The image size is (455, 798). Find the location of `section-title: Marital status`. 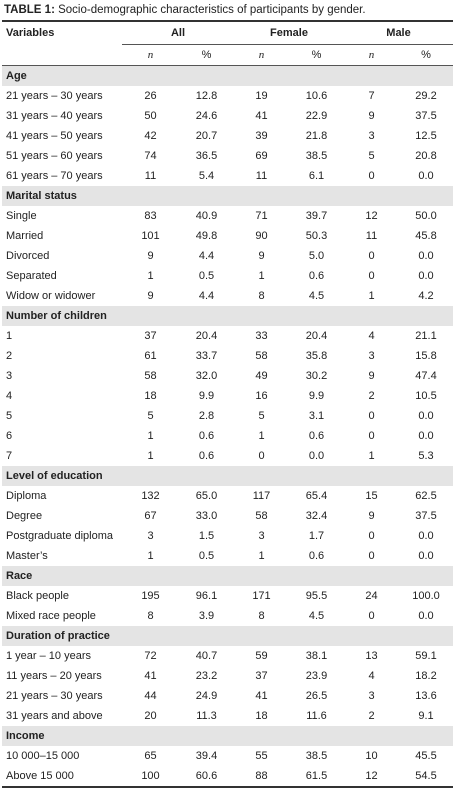

section-title: Marital status is located at coordinates (228, 196).